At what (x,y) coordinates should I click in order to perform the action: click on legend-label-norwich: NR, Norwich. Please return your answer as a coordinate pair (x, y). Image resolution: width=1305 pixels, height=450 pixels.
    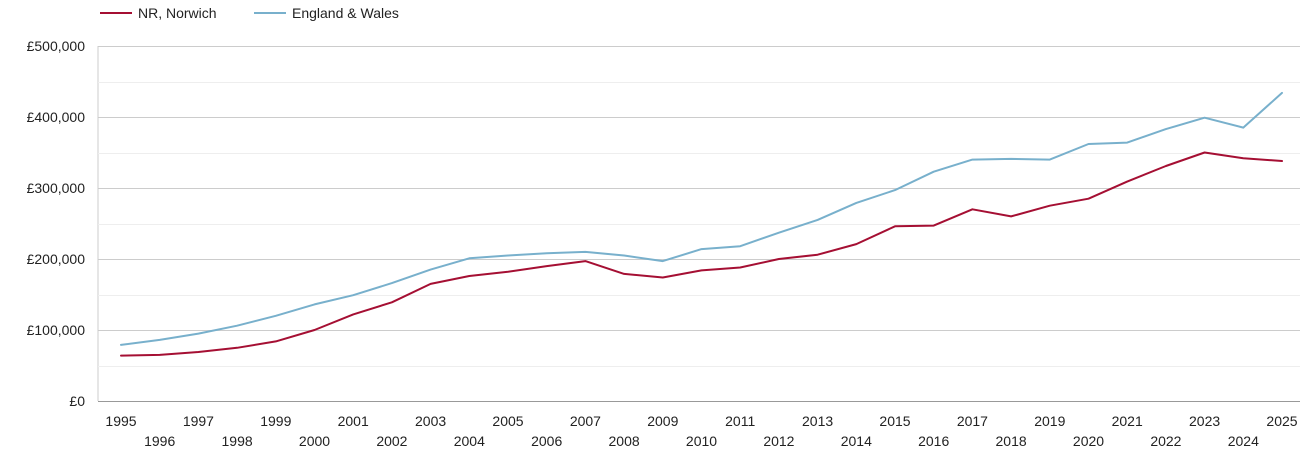
    Looking at the image, I should click on (177, 13).